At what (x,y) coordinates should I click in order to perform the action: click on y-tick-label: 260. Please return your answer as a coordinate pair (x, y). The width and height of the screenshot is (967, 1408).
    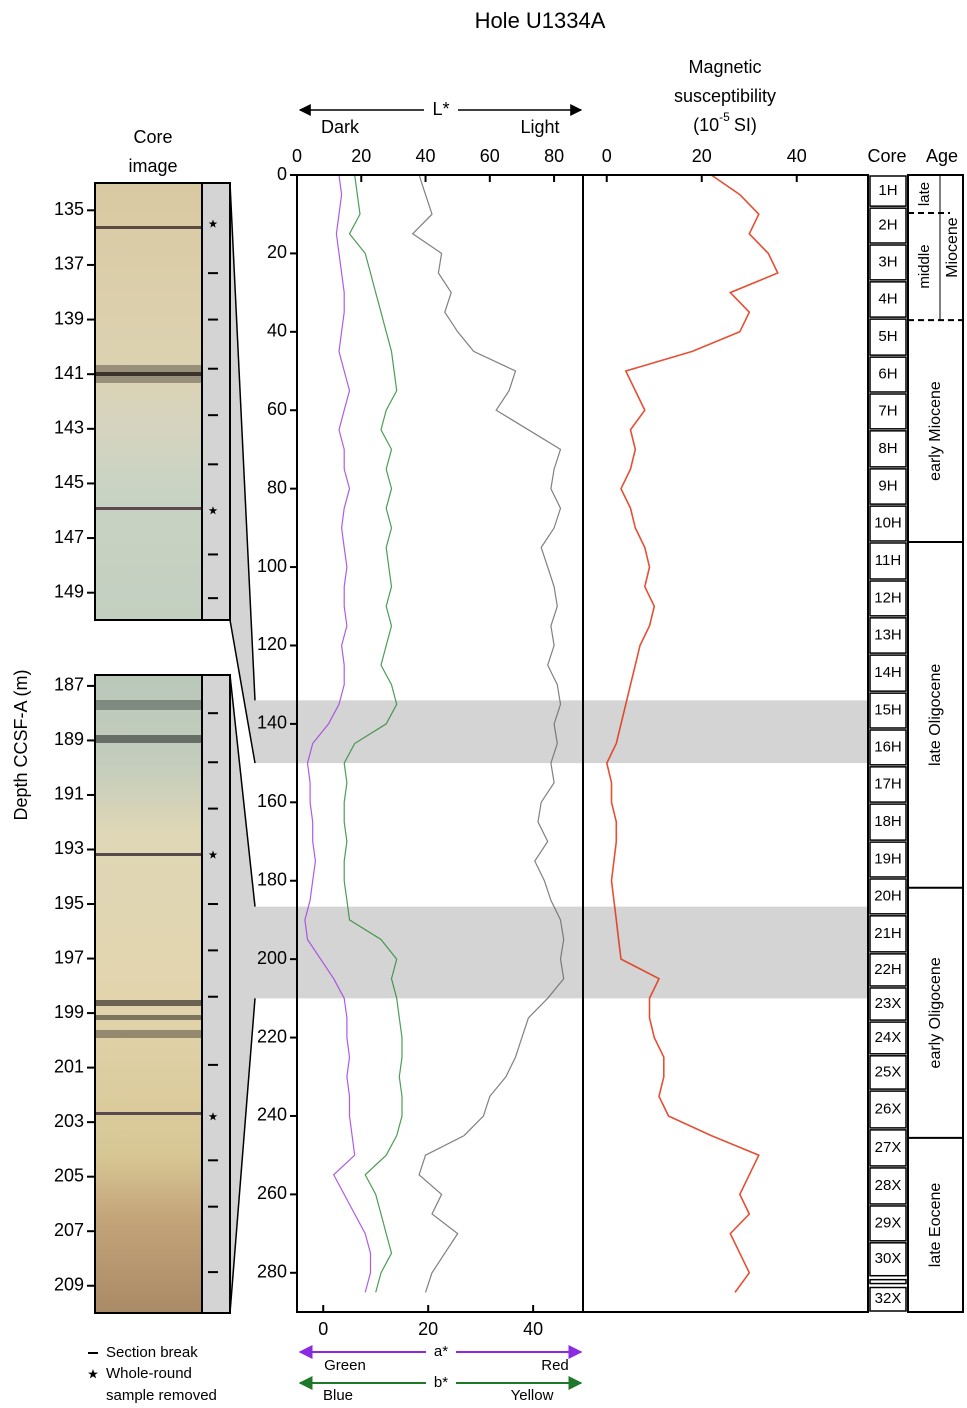
    Looking at the image, I should click on (272, 1193).